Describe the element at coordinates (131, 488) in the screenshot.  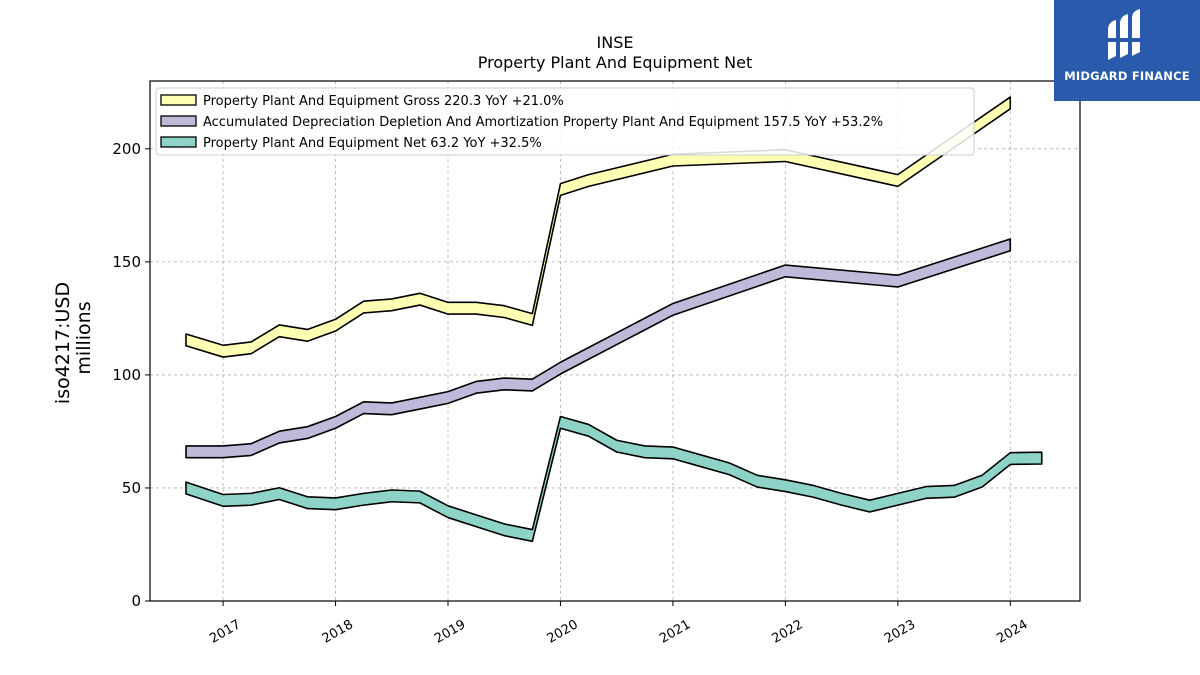
I see `y-tick-label: 50` at that location.